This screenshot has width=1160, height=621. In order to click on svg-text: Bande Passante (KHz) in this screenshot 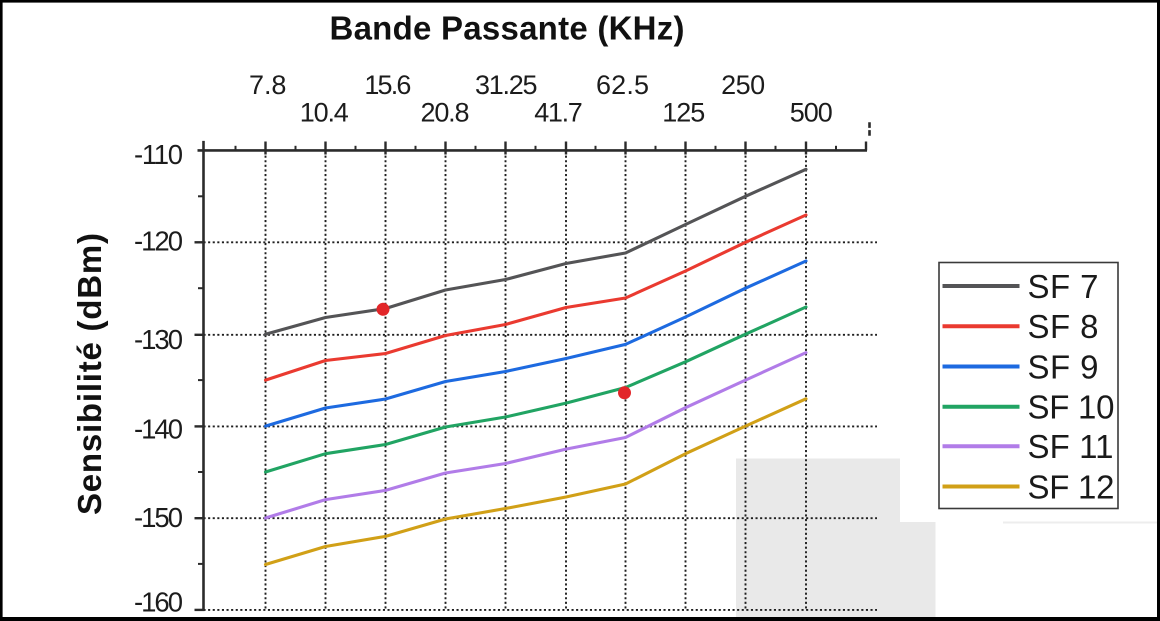, I will do `click(507, 28)`.